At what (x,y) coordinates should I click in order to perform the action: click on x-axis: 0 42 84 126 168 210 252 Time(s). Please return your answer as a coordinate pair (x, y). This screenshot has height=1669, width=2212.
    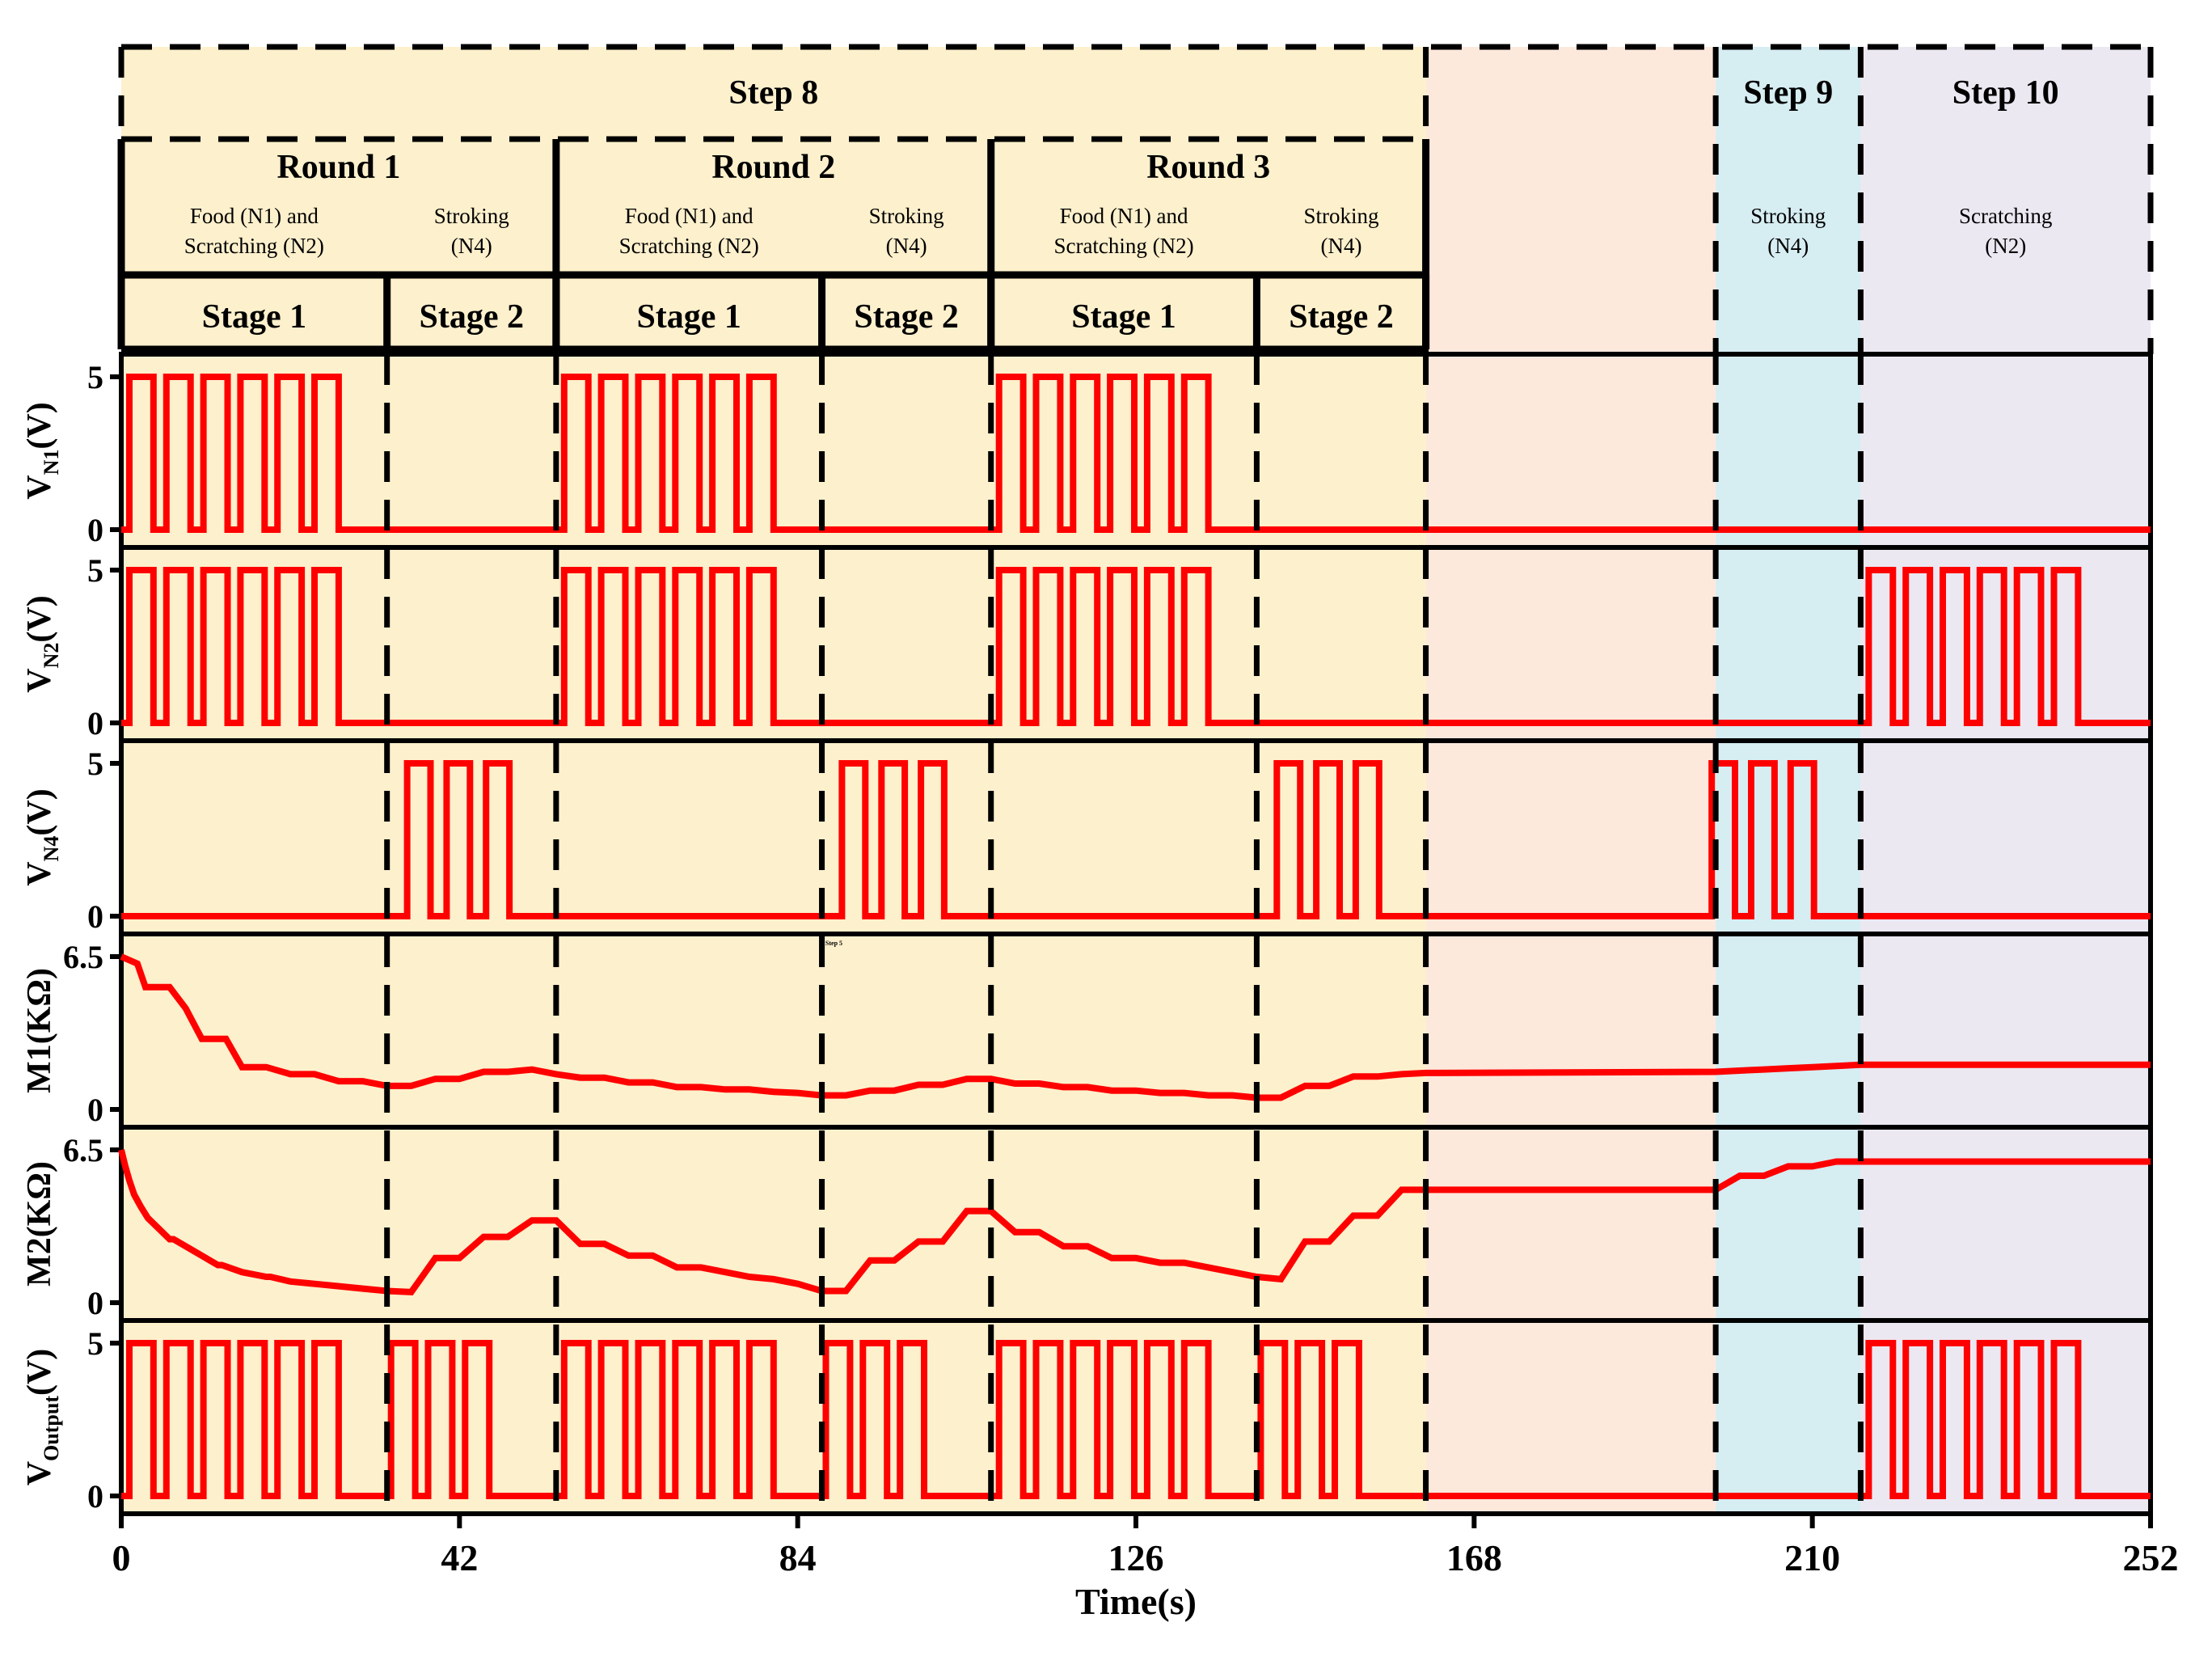
    Looking at the image, I should click on (1145, 1566).